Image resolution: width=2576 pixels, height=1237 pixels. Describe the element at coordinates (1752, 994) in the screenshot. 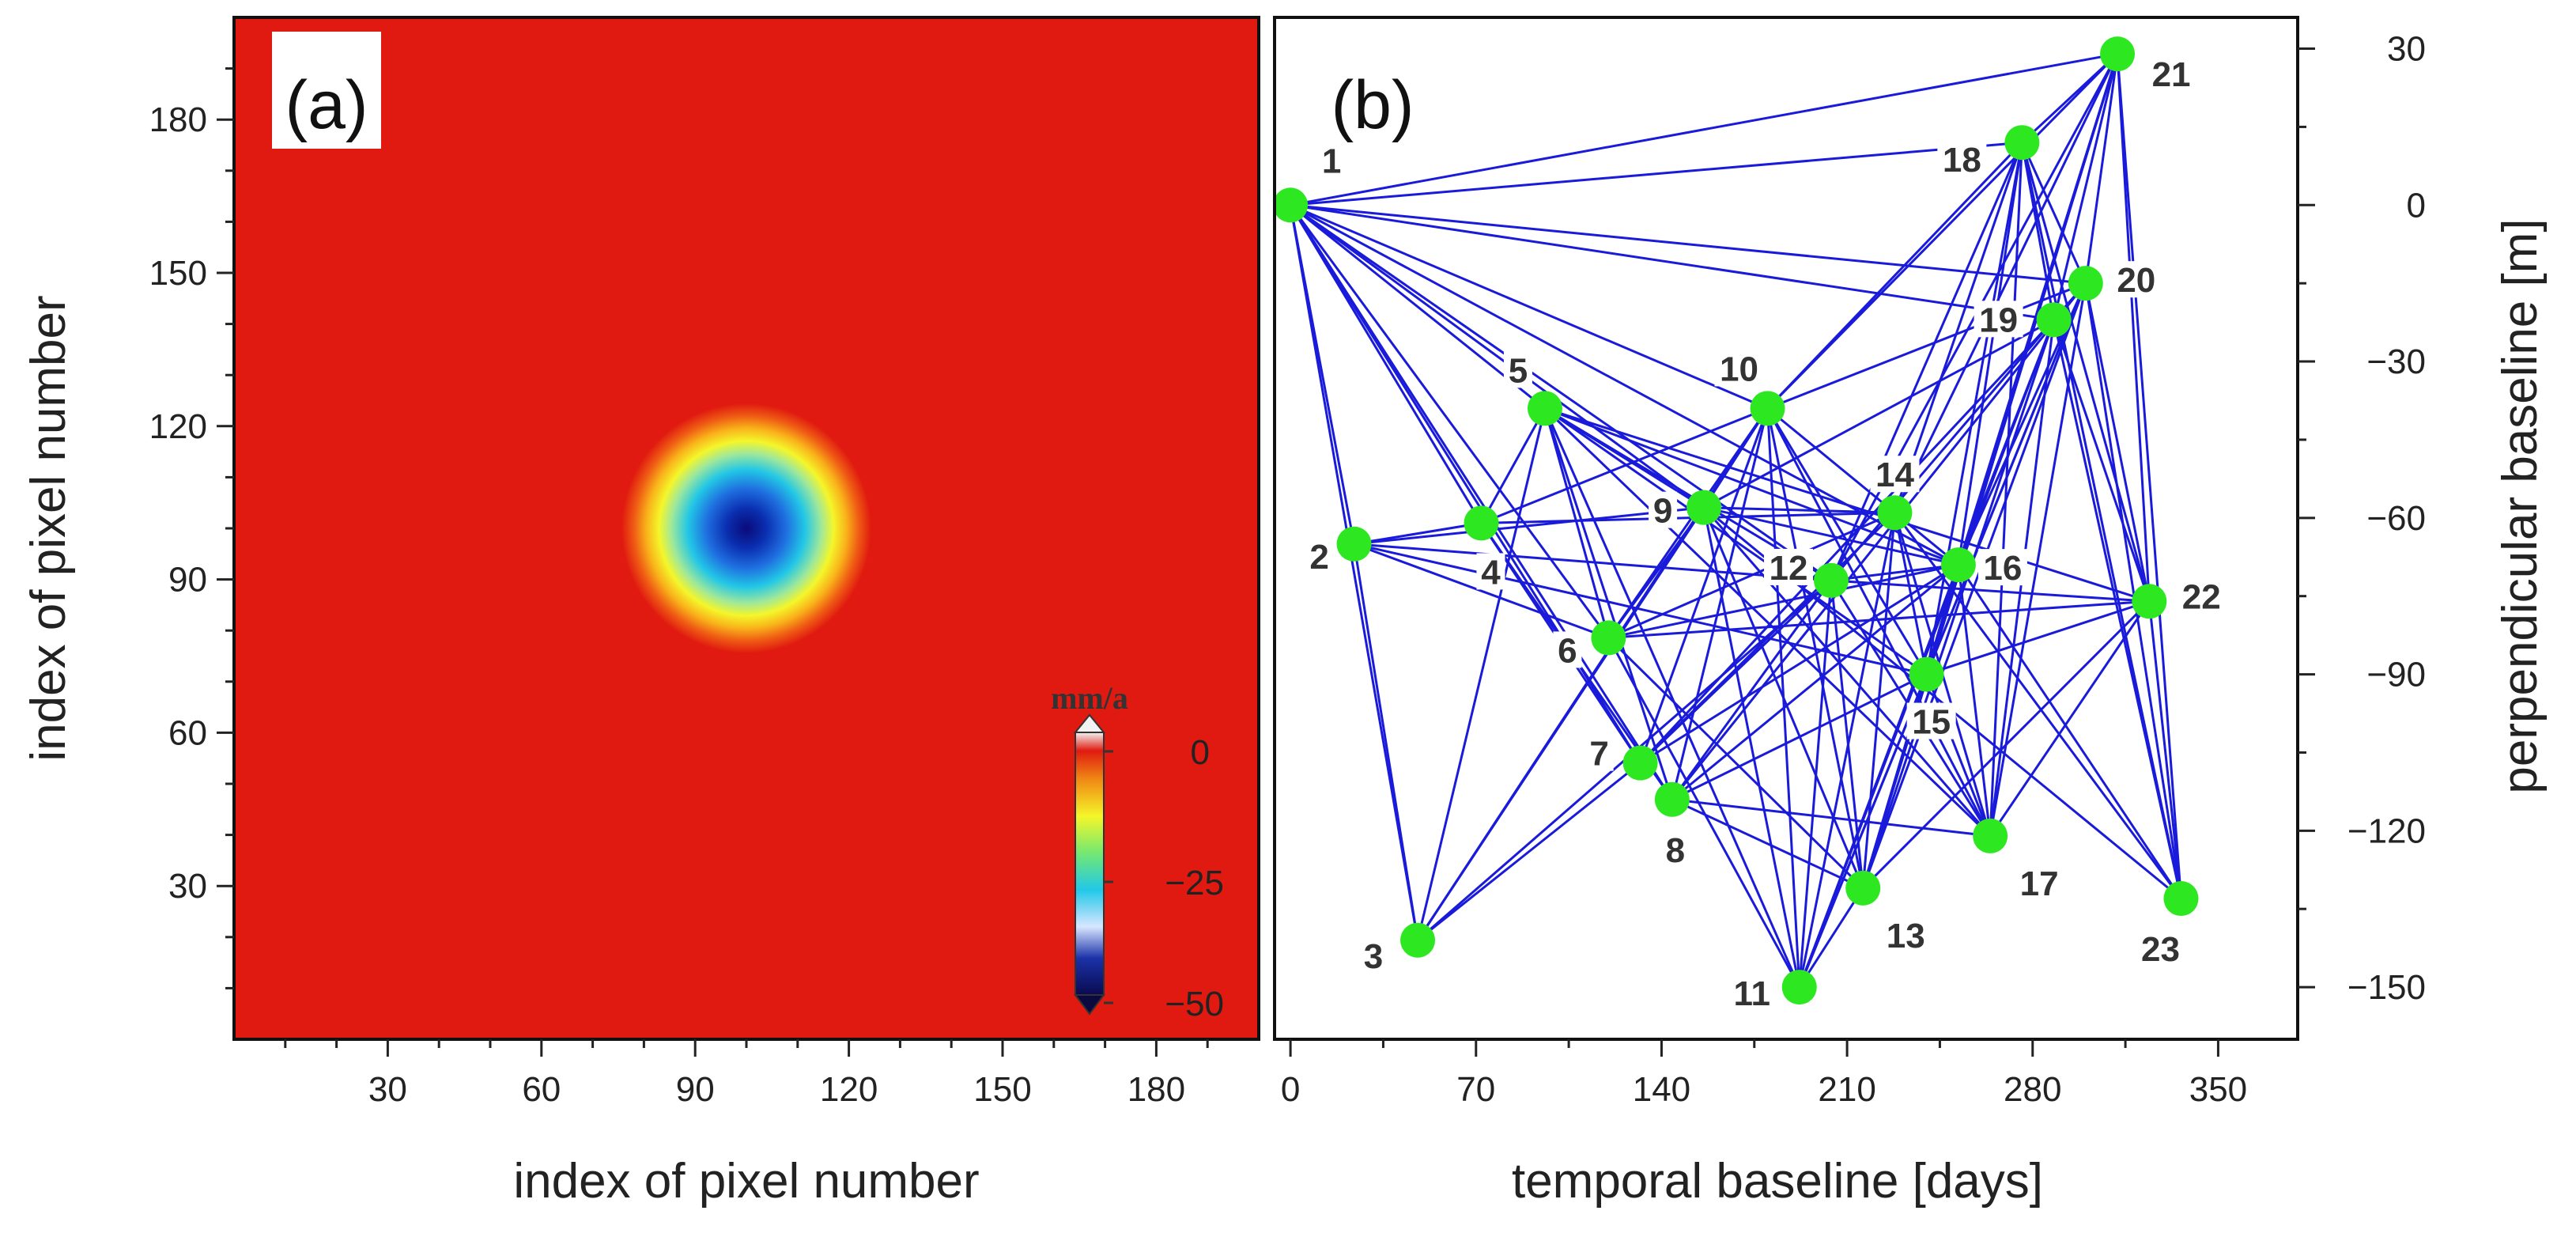

I see `acquisition-label-11: 11` at that location.